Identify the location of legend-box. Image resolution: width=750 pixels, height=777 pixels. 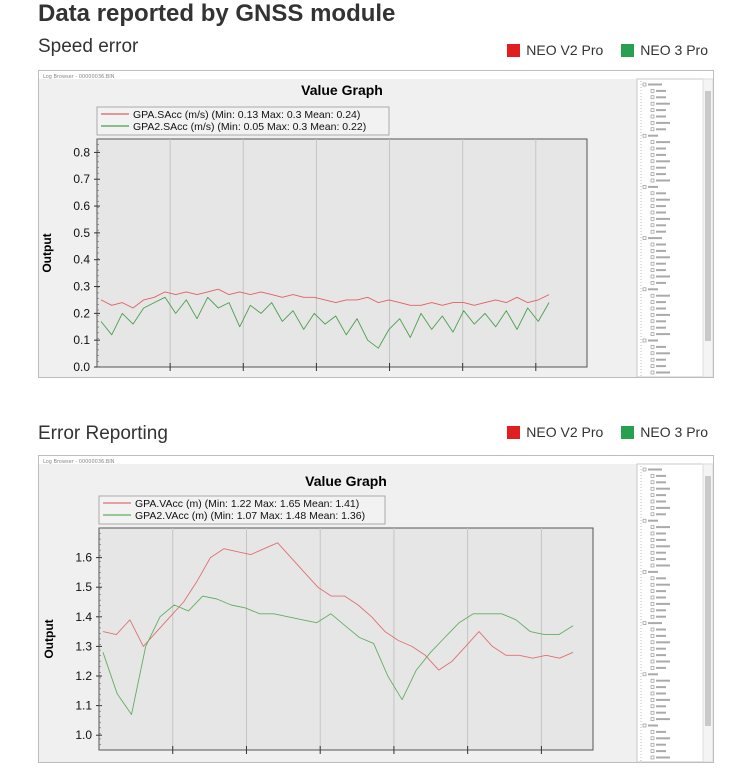
(243, 121).